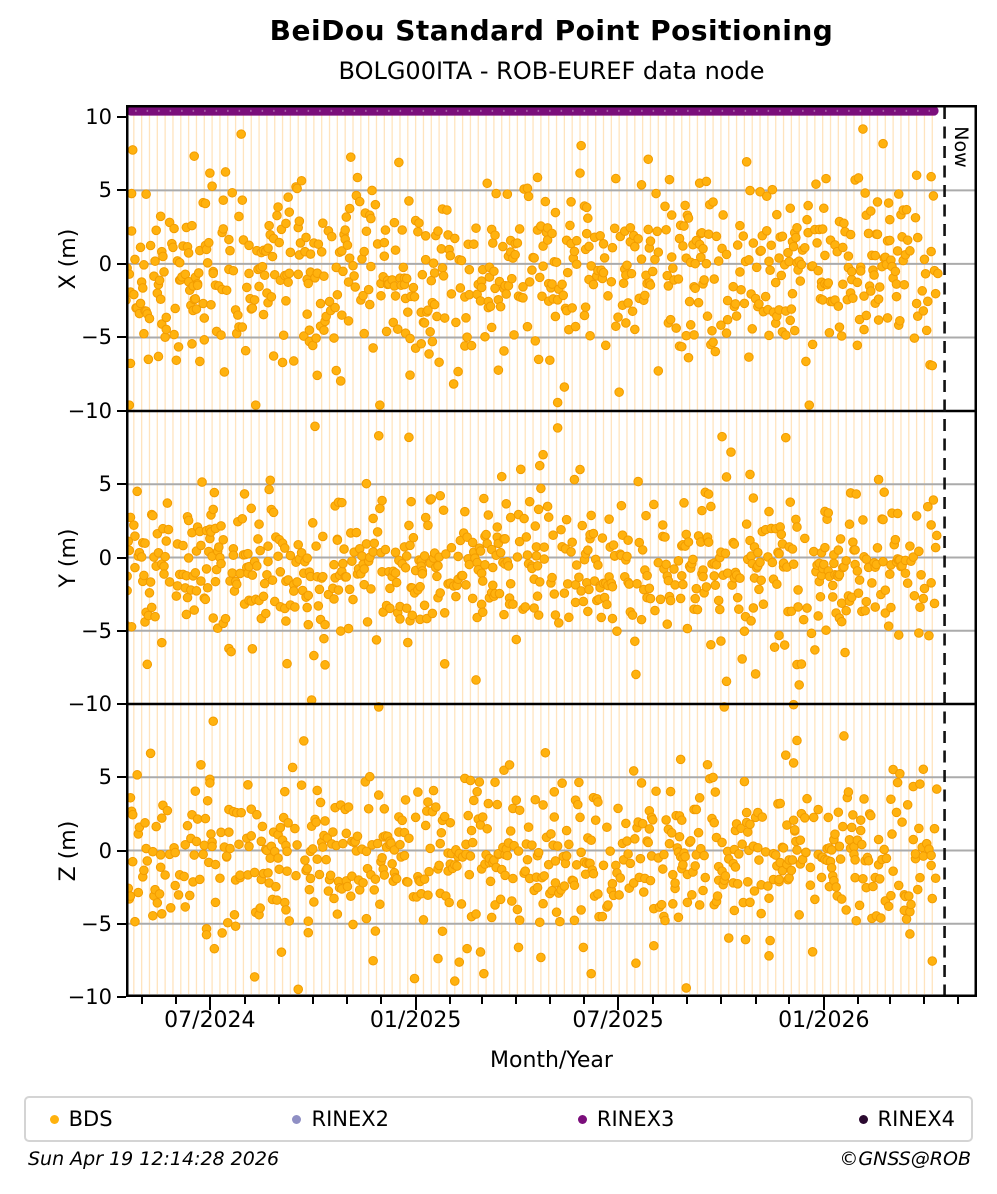 This screenshot has height=1194, width=997. Describe the element at coordinates (90, 1119) in the screenshot. I see `legend-label: BDS` at that location.